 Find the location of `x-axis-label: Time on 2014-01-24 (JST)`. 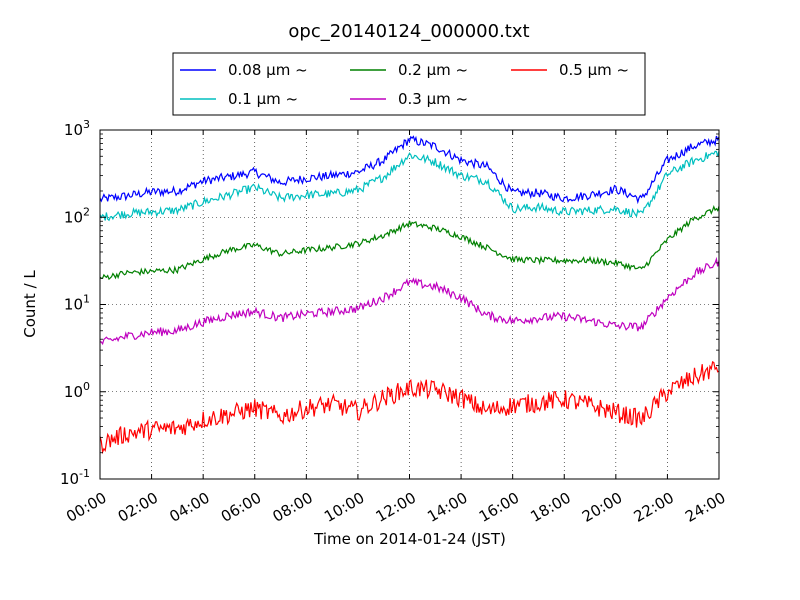

x-axis-label: Time on 2014-01-24 (JST) is located at coordinates (409, 539).